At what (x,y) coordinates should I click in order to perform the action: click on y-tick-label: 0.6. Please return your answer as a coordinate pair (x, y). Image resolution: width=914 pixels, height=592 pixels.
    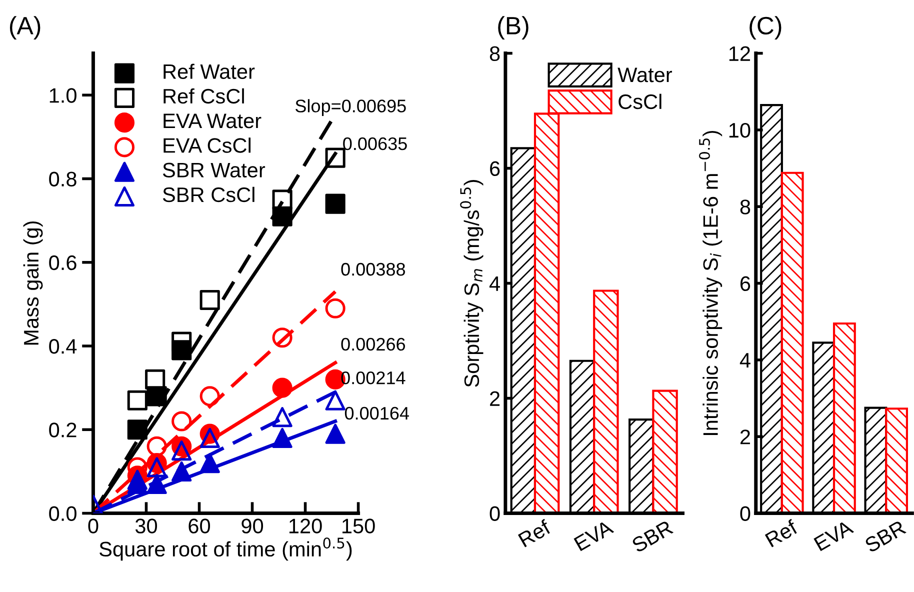
    Looking at the image, I should click on (62, 262).